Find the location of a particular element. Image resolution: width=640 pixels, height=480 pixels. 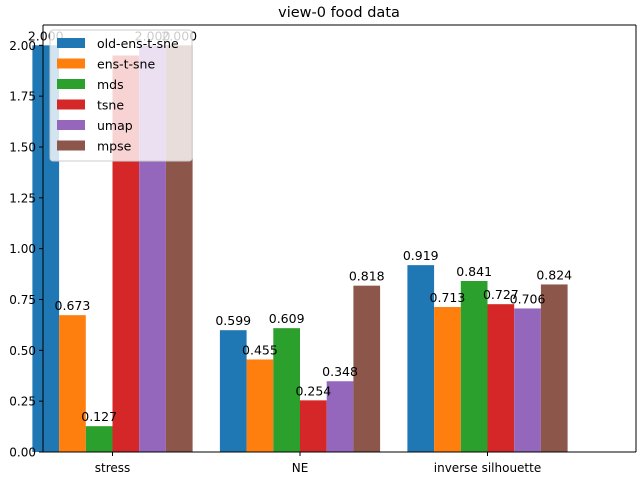

data-label: 0.254 is located at coordinates (313, 390).